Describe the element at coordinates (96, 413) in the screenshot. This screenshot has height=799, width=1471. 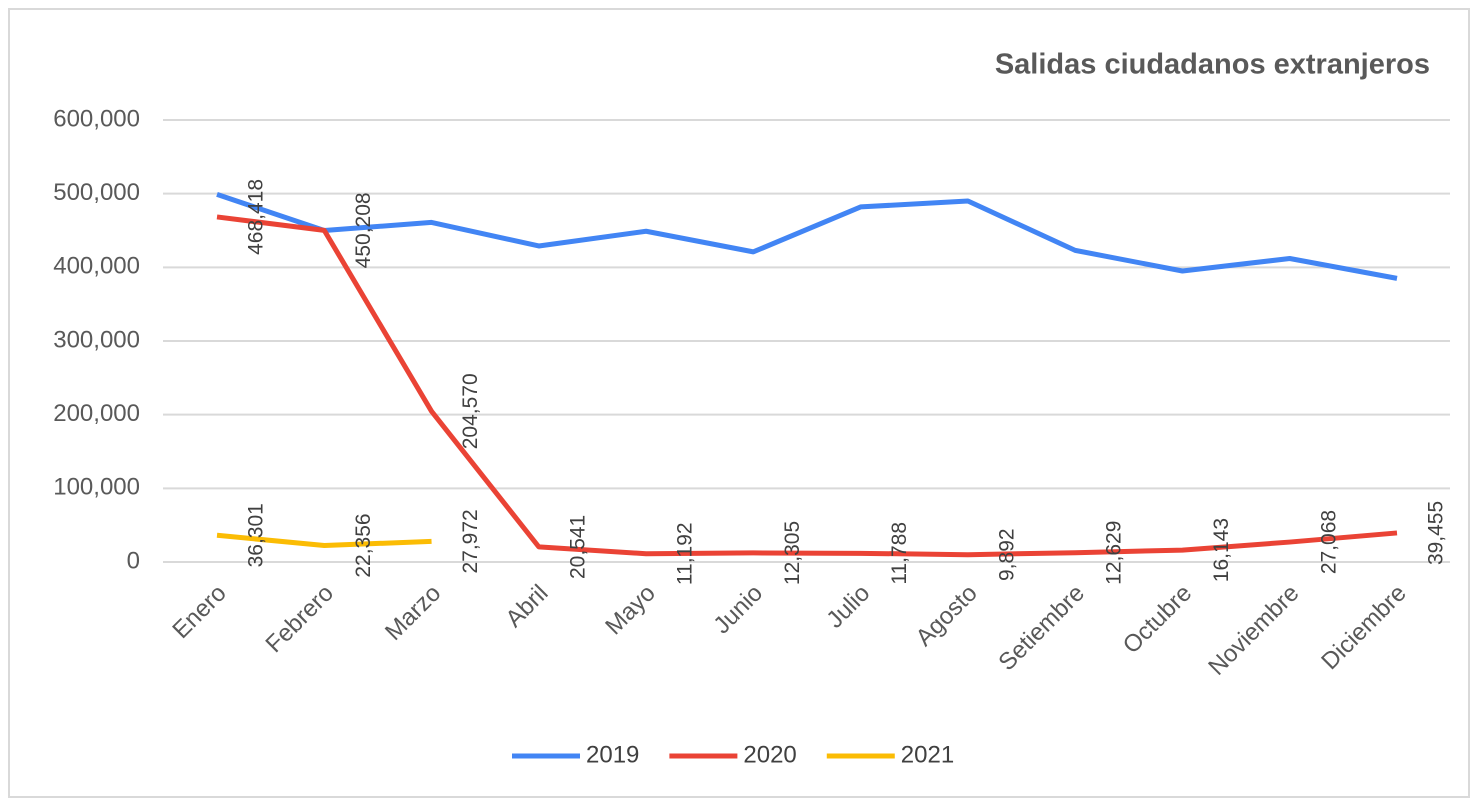
I see `y-tick-label: 200,000` at that location.